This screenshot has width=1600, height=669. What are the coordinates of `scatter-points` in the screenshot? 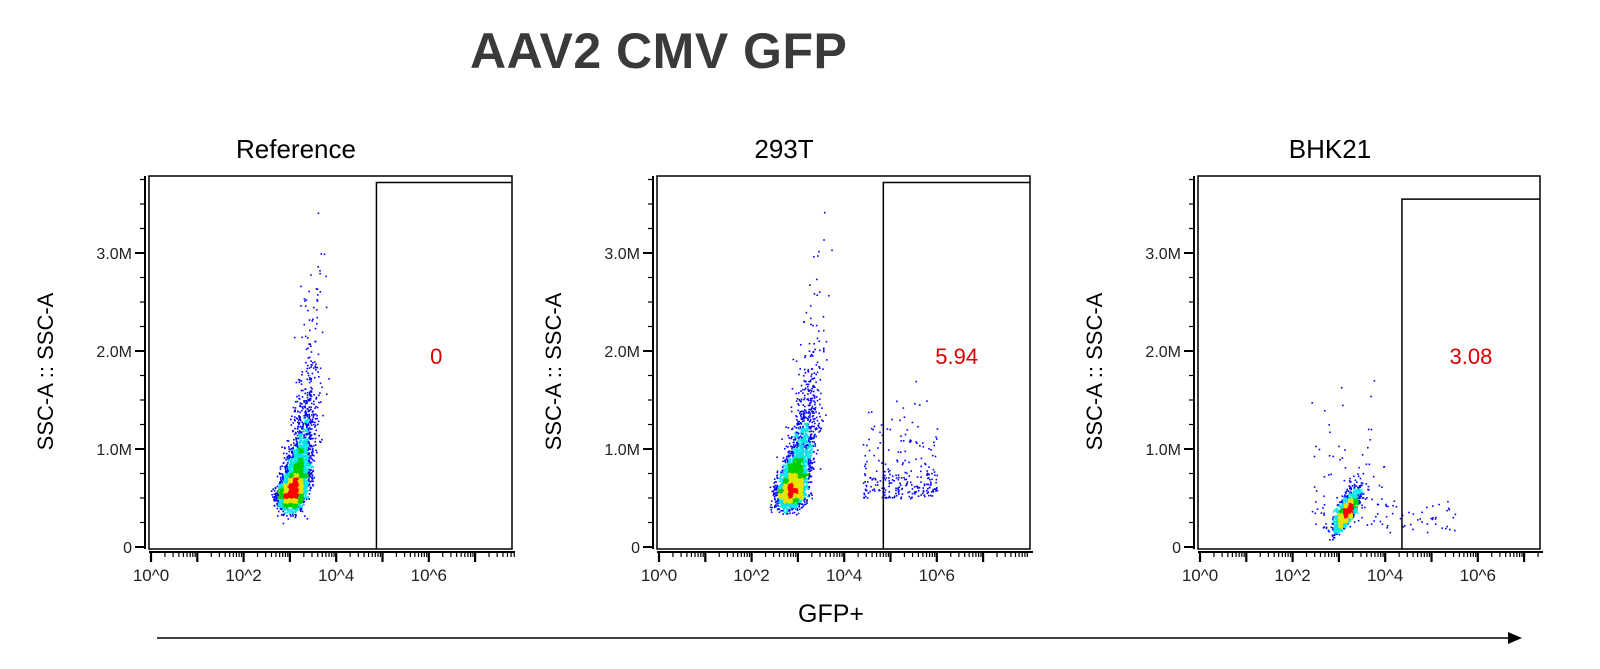 It's located at (300, 368).